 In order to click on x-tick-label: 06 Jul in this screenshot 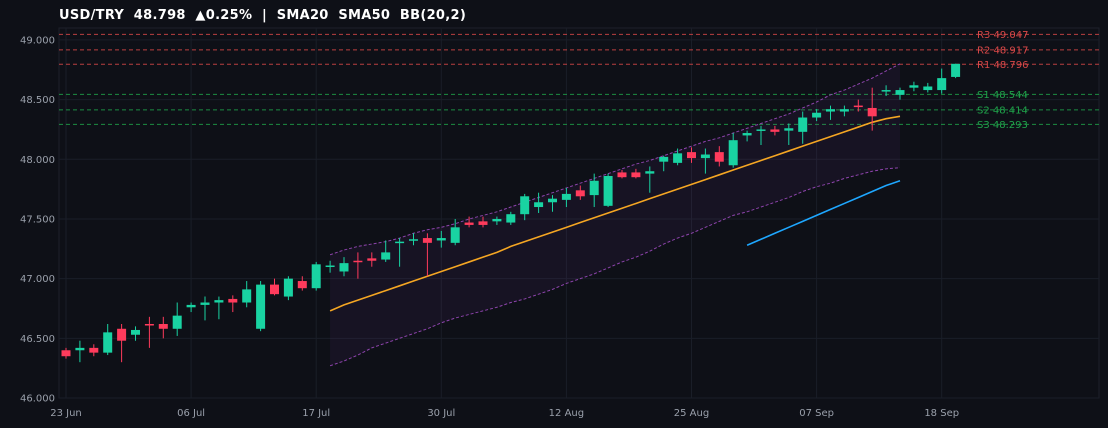, I will do `click(191, 413)`.